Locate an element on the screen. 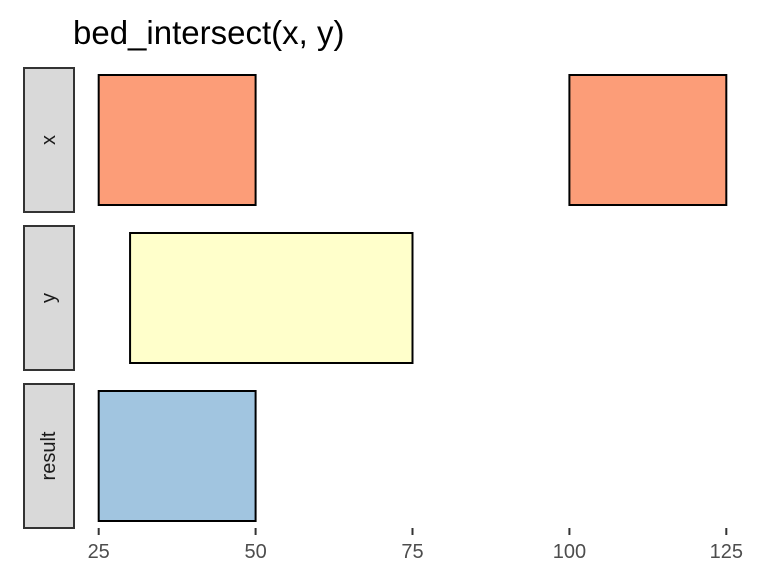  facet-label-y: y is located at coordinates (49, 298).